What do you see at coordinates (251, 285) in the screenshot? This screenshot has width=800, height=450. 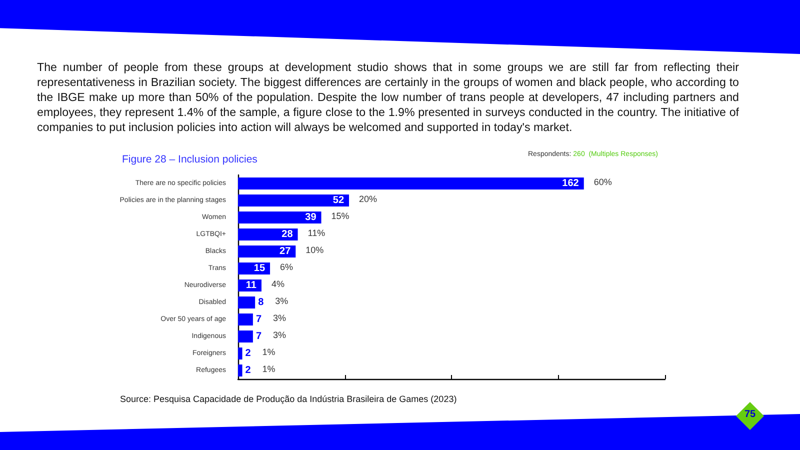 I see `data-label: 11` at bounding box center [251, 285].